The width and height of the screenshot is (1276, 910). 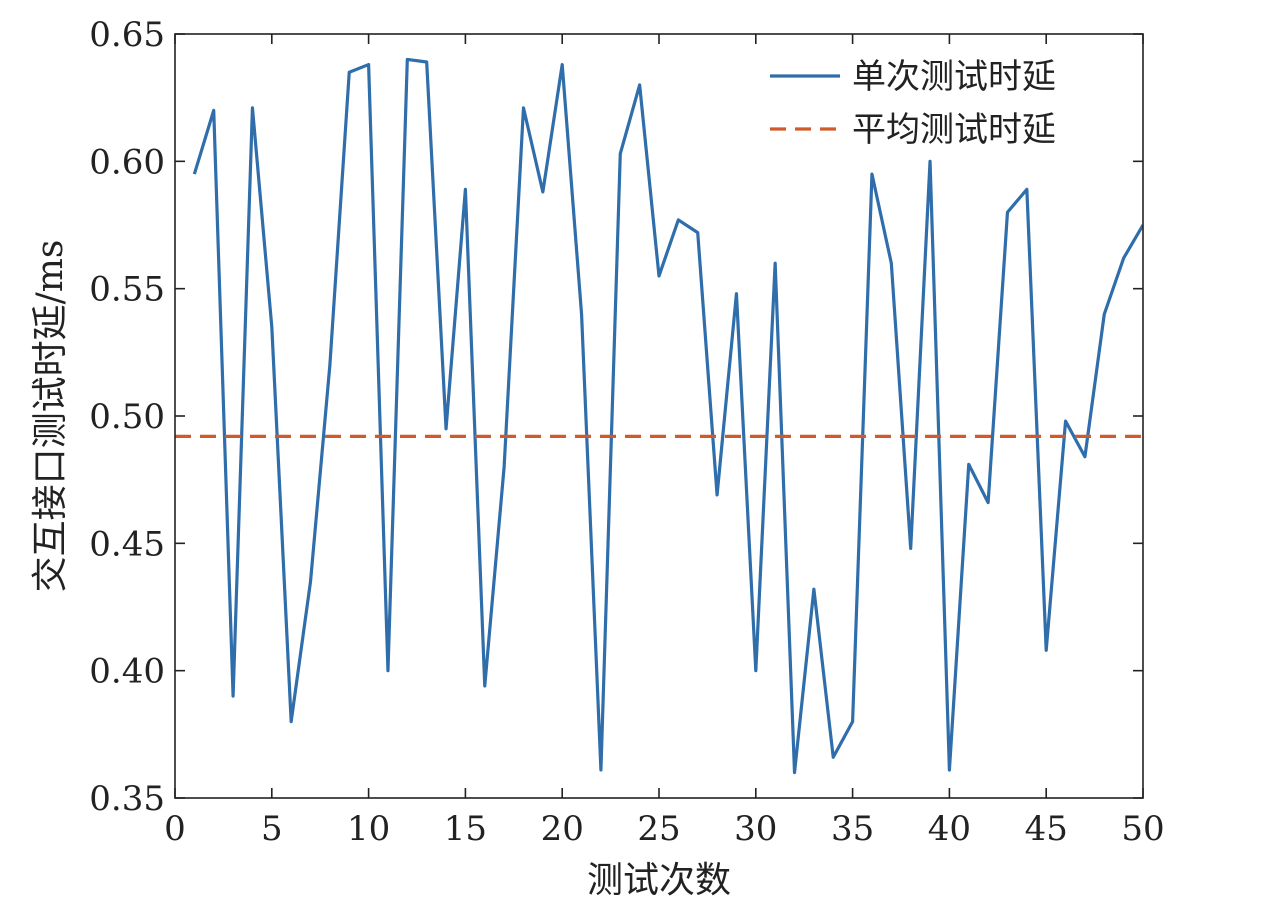 What do you see at coordinates (465, 829) in the screenshot?
I see `x-tick-label: 15` at bounding box center [465, 829].